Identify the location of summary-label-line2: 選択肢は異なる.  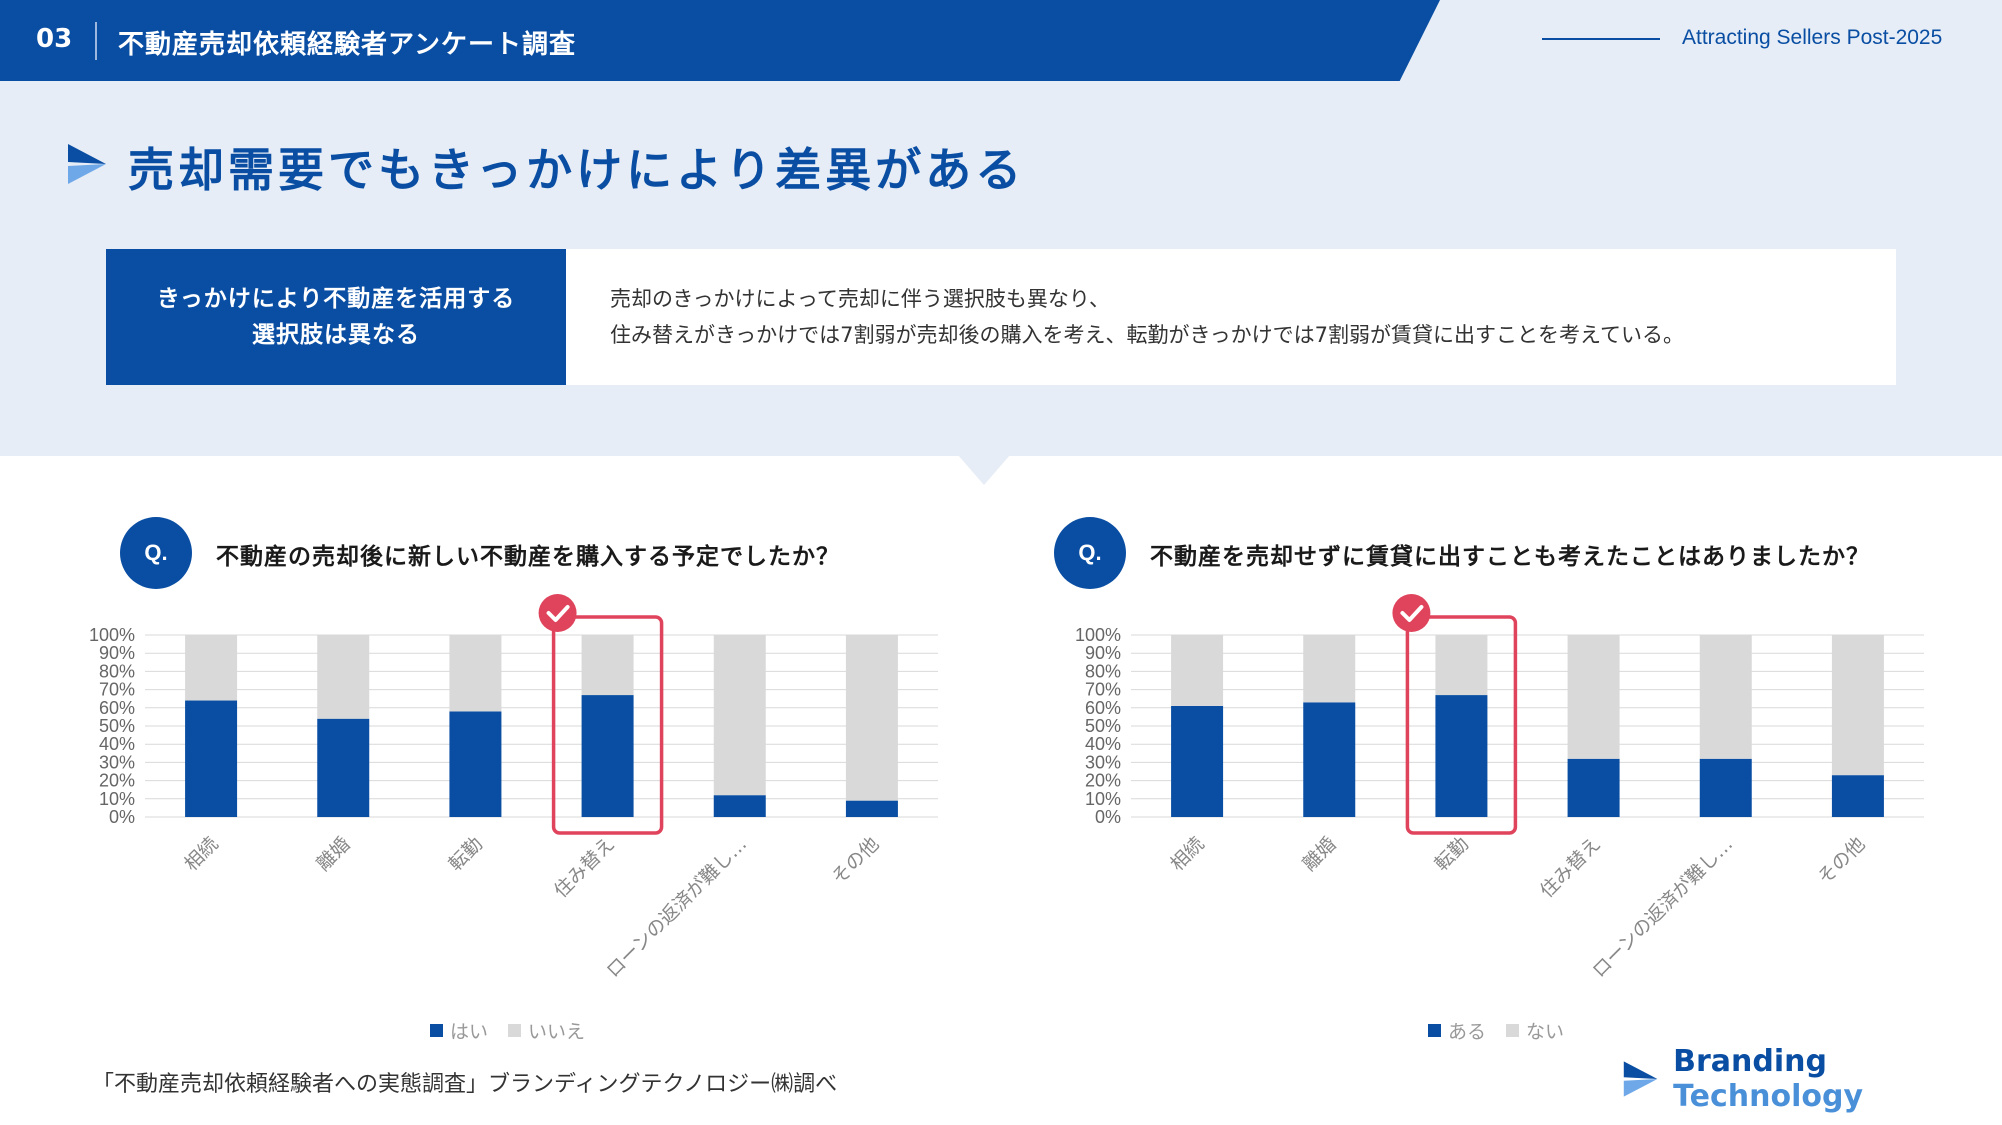
(336, 335).